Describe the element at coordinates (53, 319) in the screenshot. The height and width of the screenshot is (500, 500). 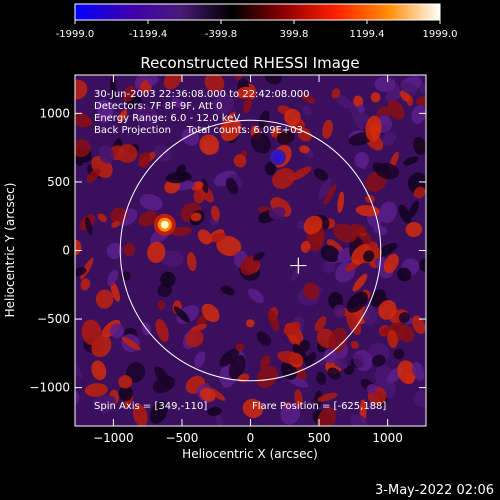
I see `y-tick-label: −500` at that location.